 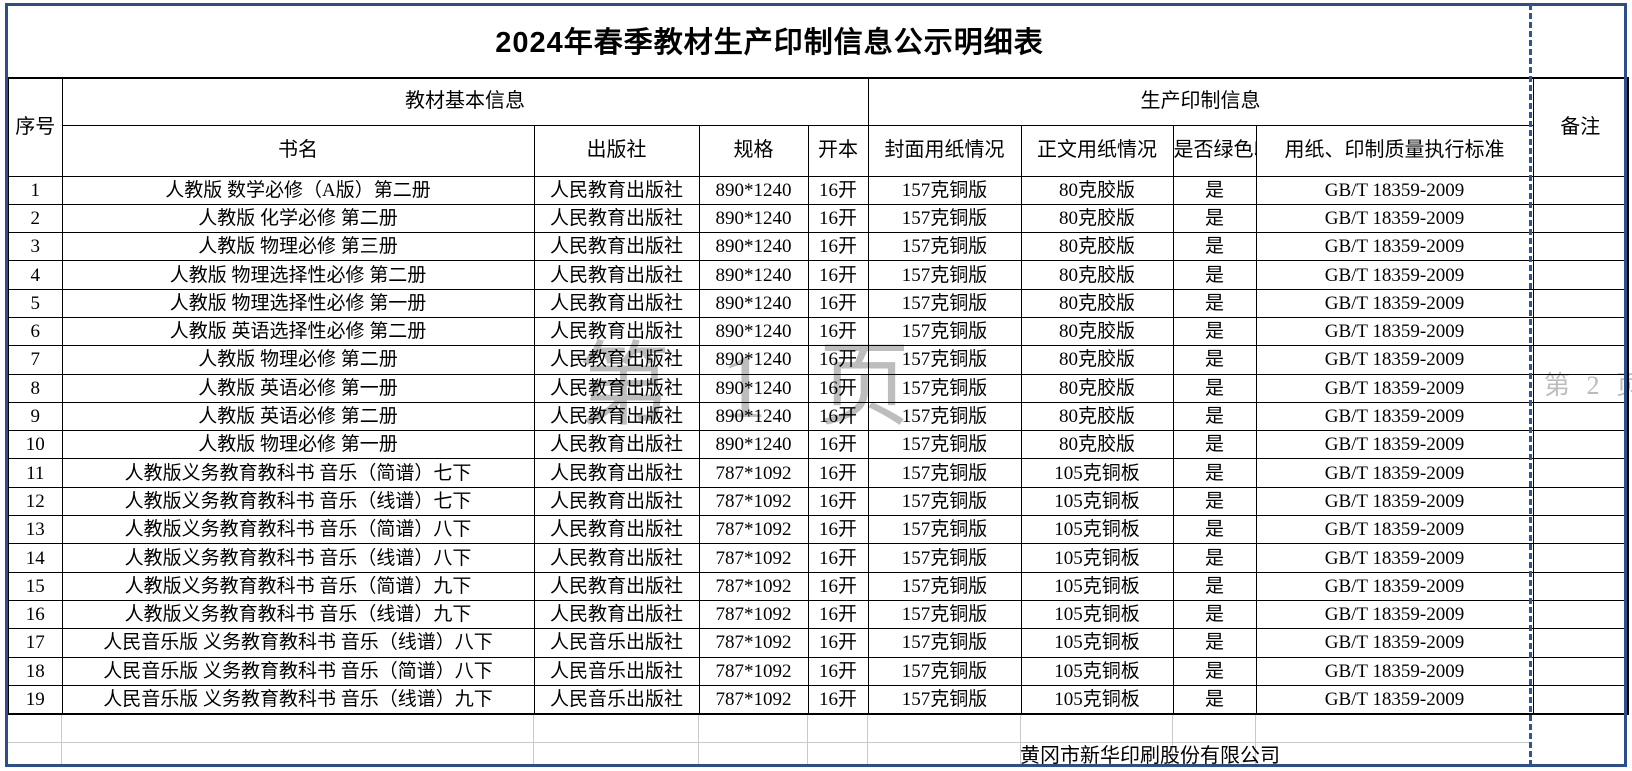 I want to click on cell-seq: 17, so click(x=35, y=643).